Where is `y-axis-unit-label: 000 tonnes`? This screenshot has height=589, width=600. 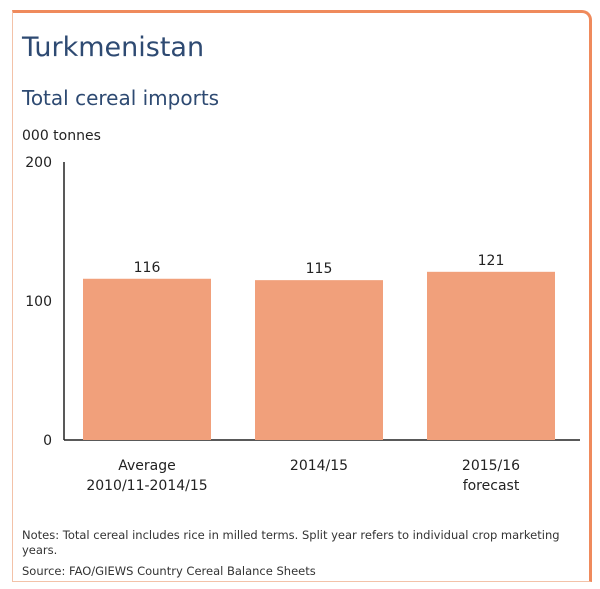 y-axis-unit-label: 000 tonnes is located at coordinates (61, 136).